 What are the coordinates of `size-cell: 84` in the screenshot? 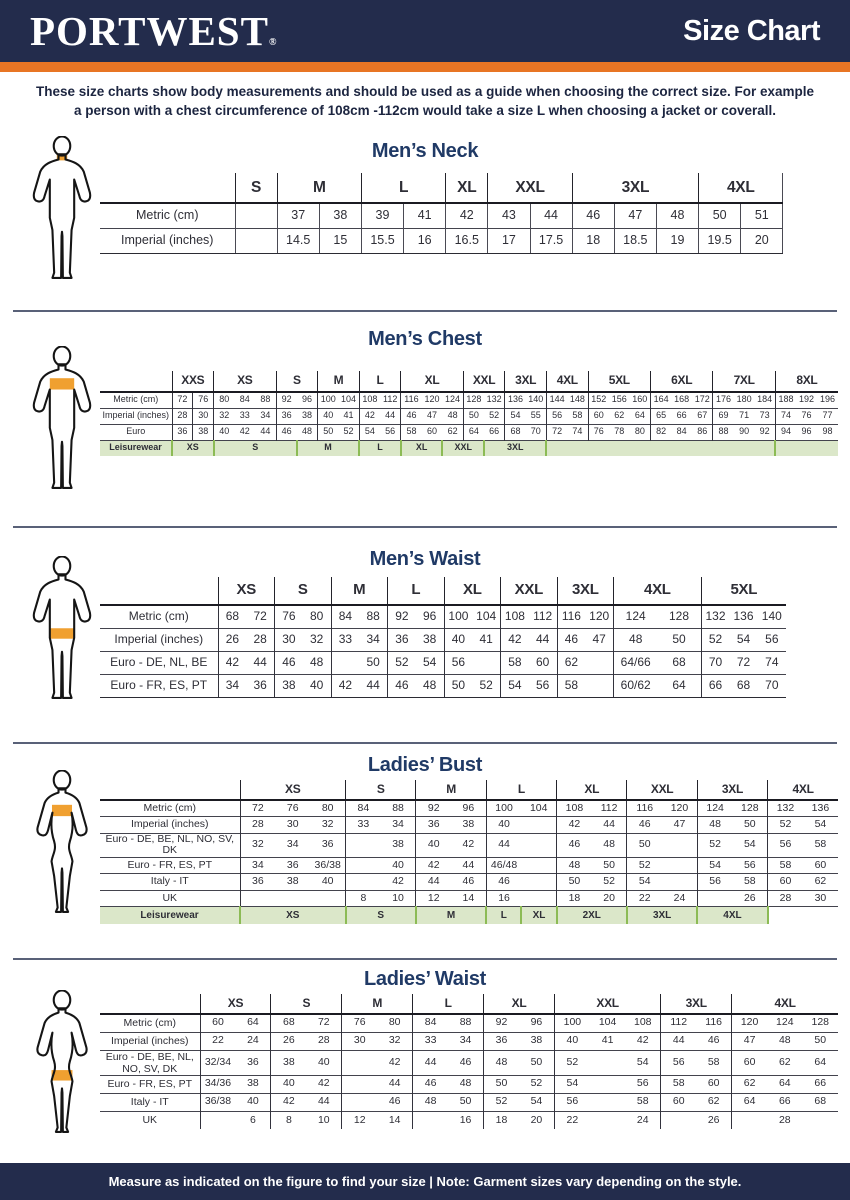 It's located at (682, 431).